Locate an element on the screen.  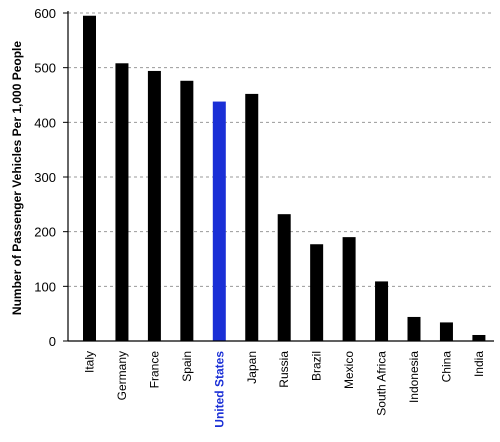
bar-south-africa is located at coordinates (382, 311).